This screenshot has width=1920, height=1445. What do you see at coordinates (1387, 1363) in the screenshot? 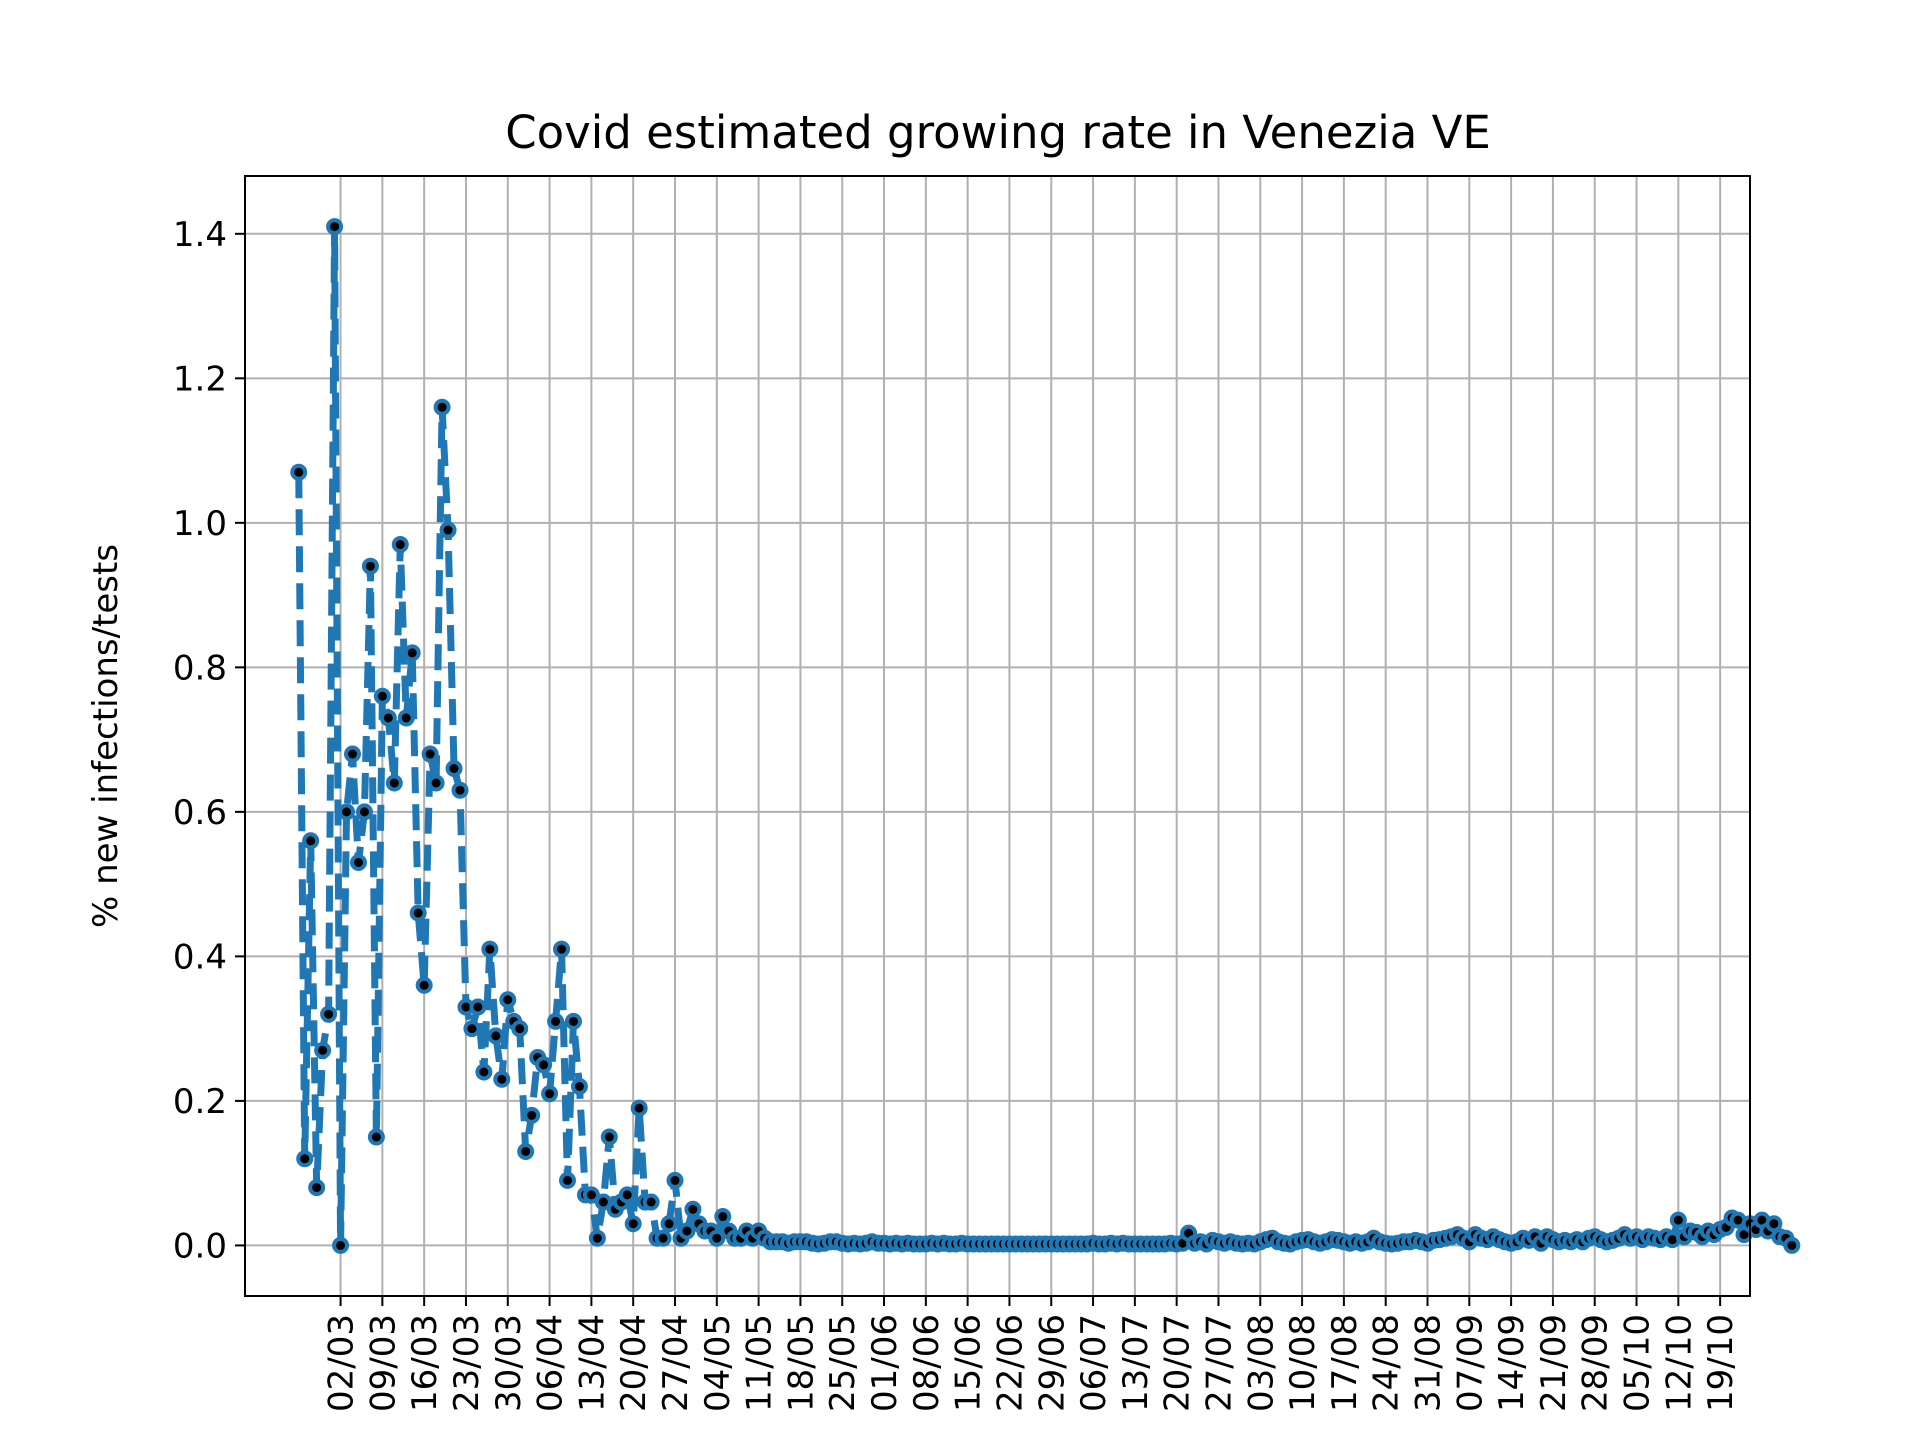
I see `x-tick-label: 24/08` at bounding box center [1387, 1363].